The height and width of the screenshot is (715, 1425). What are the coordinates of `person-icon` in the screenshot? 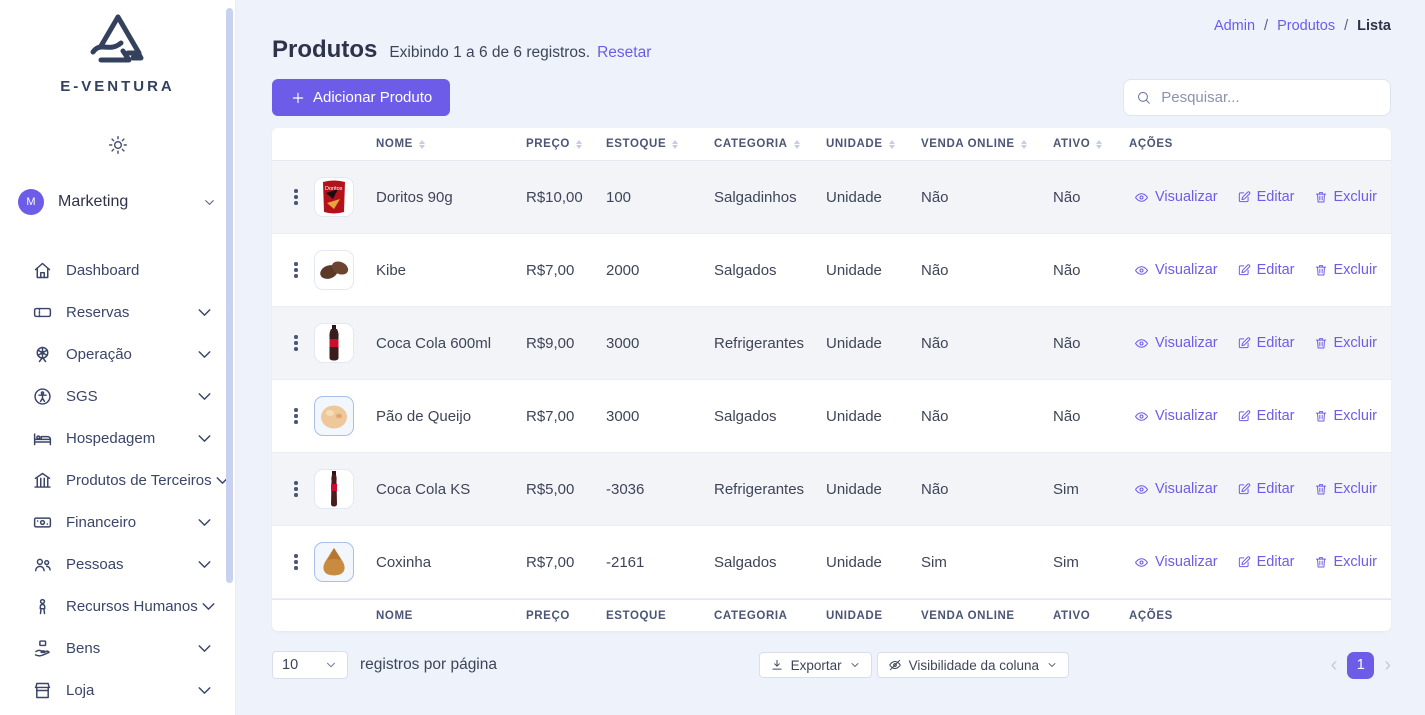 It's located at (42, 606).